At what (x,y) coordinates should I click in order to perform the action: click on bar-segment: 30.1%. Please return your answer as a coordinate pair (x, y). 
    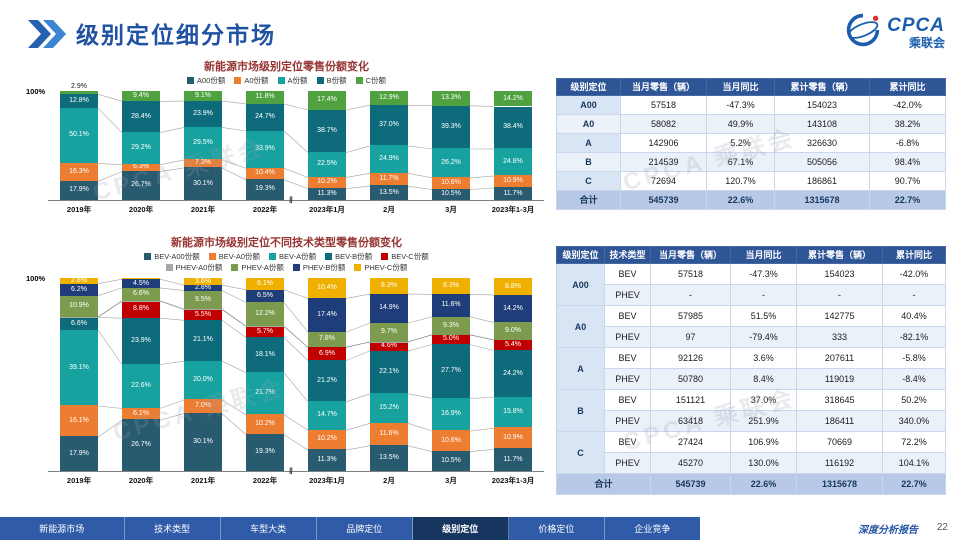
    Looking at the image, I should click on (203, 441).